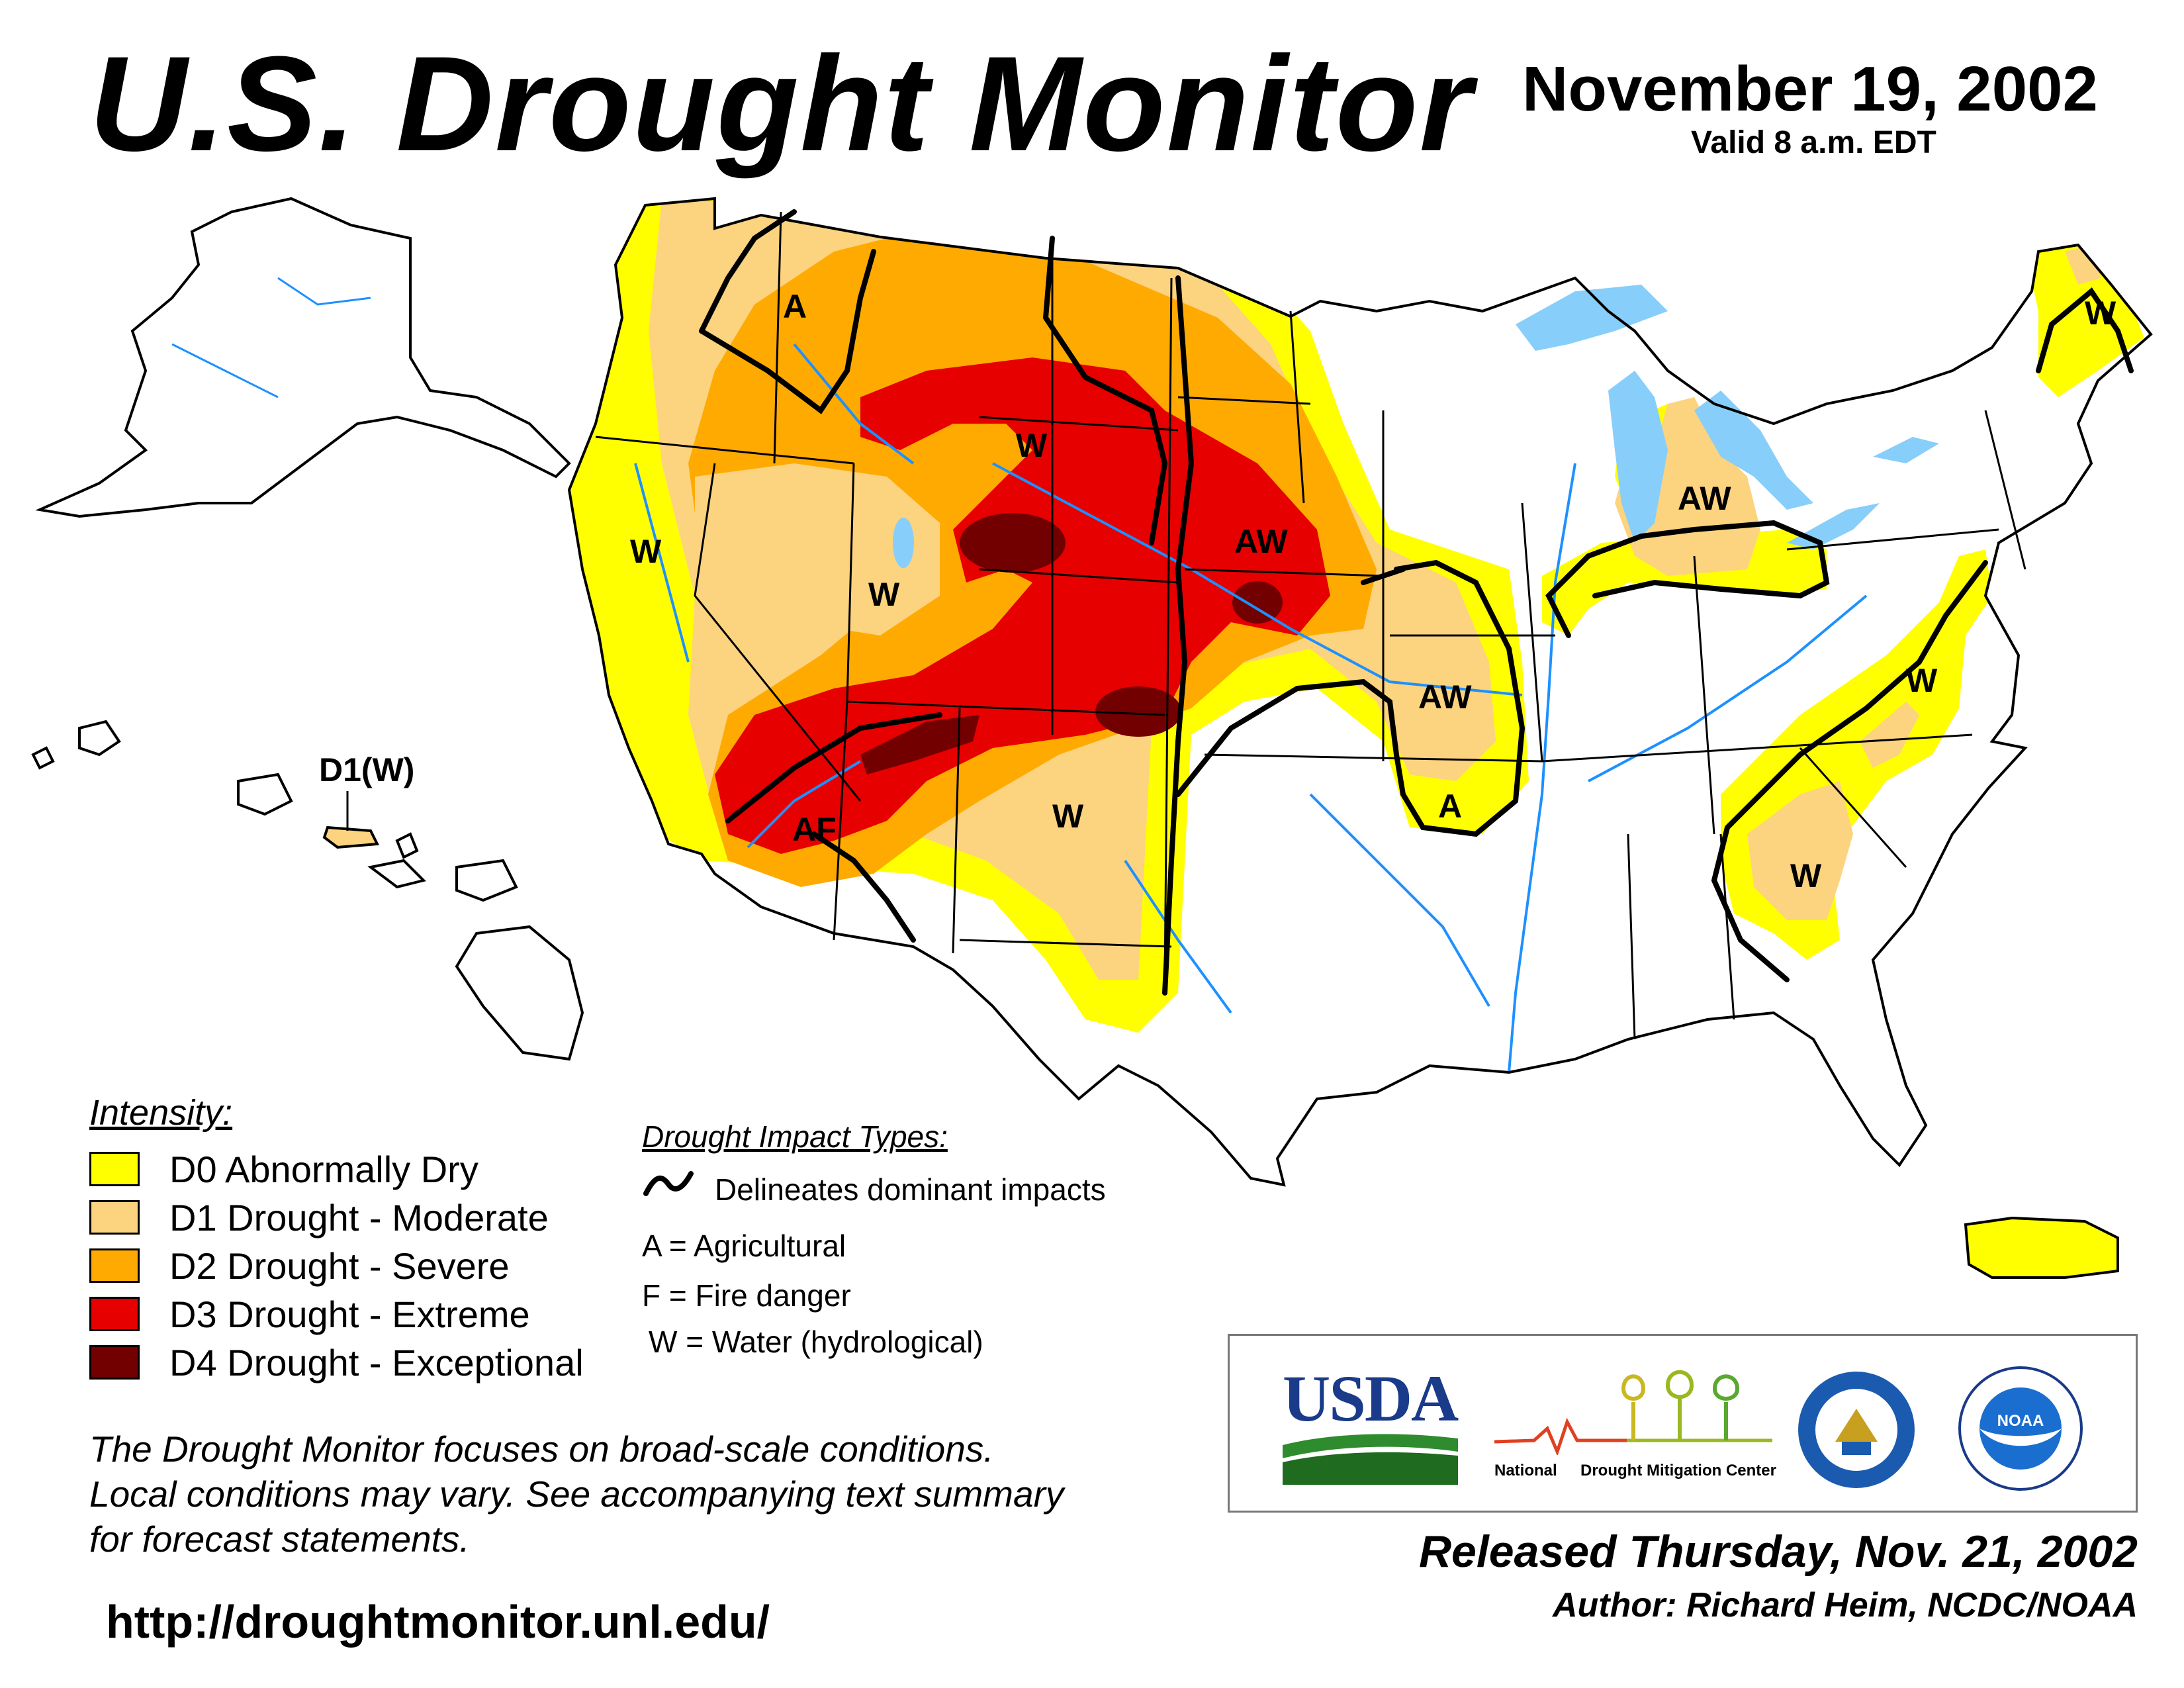 Image resolution: width=2184 pixels, height=1688 pixels. Describe the element at coordinates (161, 1113) in the screenshot. I see `legend-title: Intensity:` at that location.